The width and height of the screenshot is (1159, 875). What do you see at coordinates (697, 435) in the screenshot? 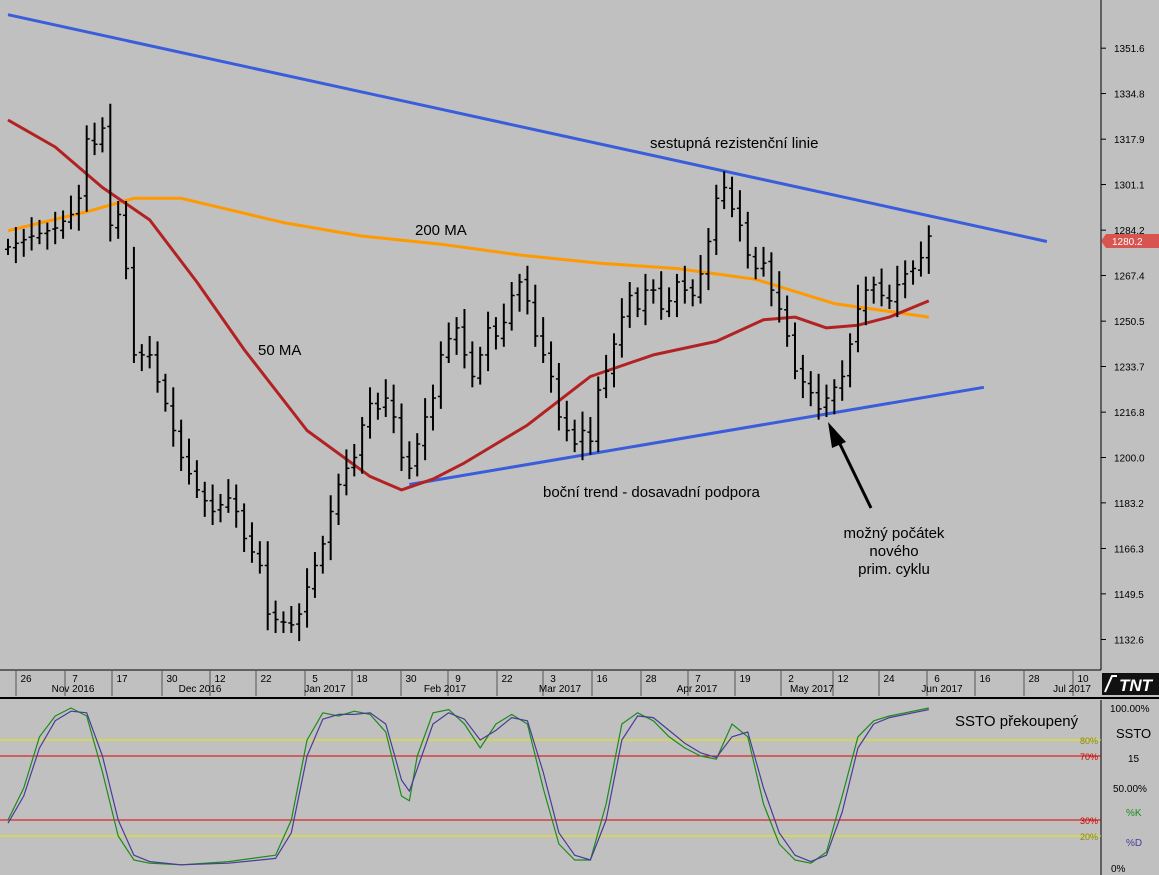
I see `trendline-support` at bounding box center [697, 435].